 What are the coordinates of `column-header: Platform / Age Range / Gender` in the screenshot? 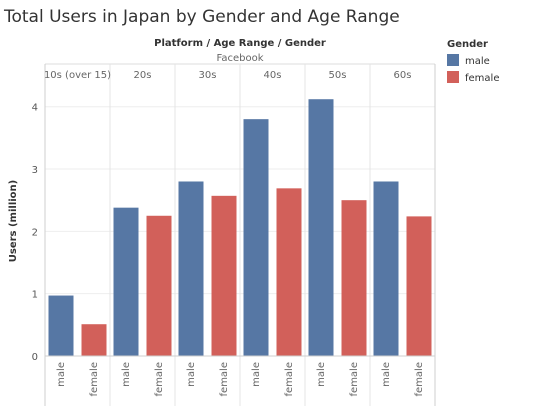 It's located at (240, 43).